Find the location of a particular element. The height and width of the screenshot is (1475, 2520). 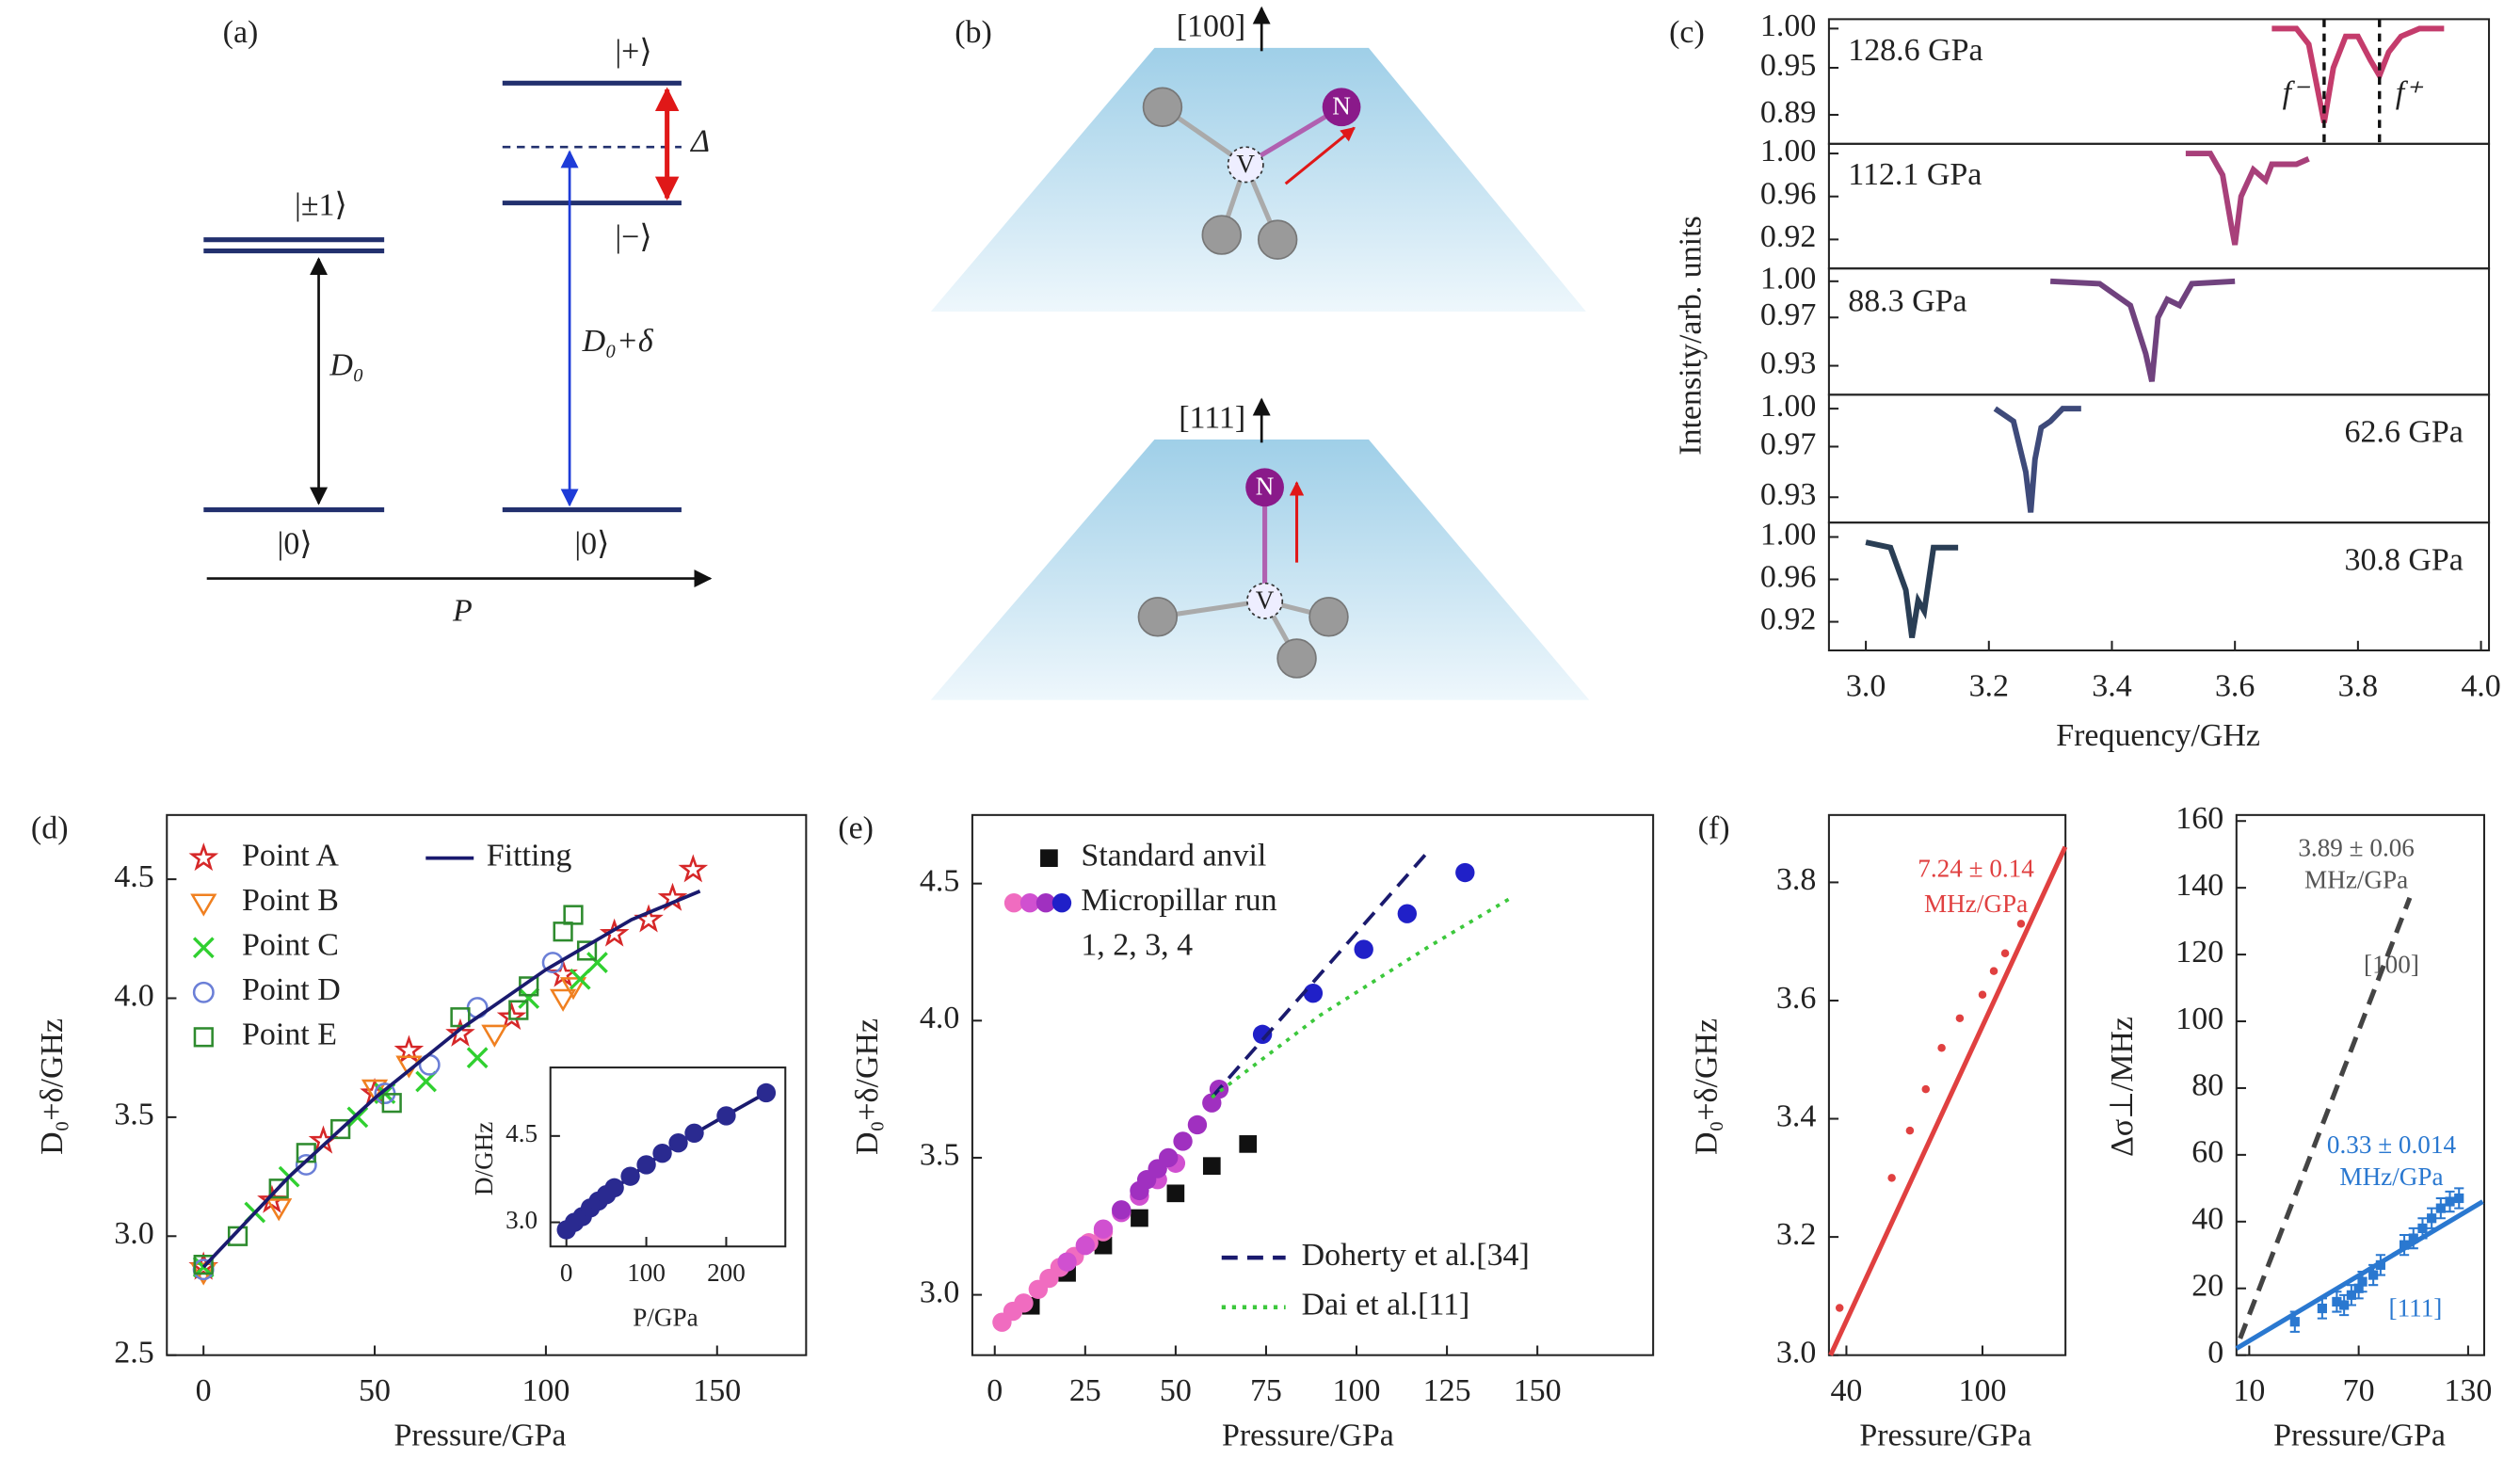

y-tick-label: 160 is located at coordinates (2199, 818).